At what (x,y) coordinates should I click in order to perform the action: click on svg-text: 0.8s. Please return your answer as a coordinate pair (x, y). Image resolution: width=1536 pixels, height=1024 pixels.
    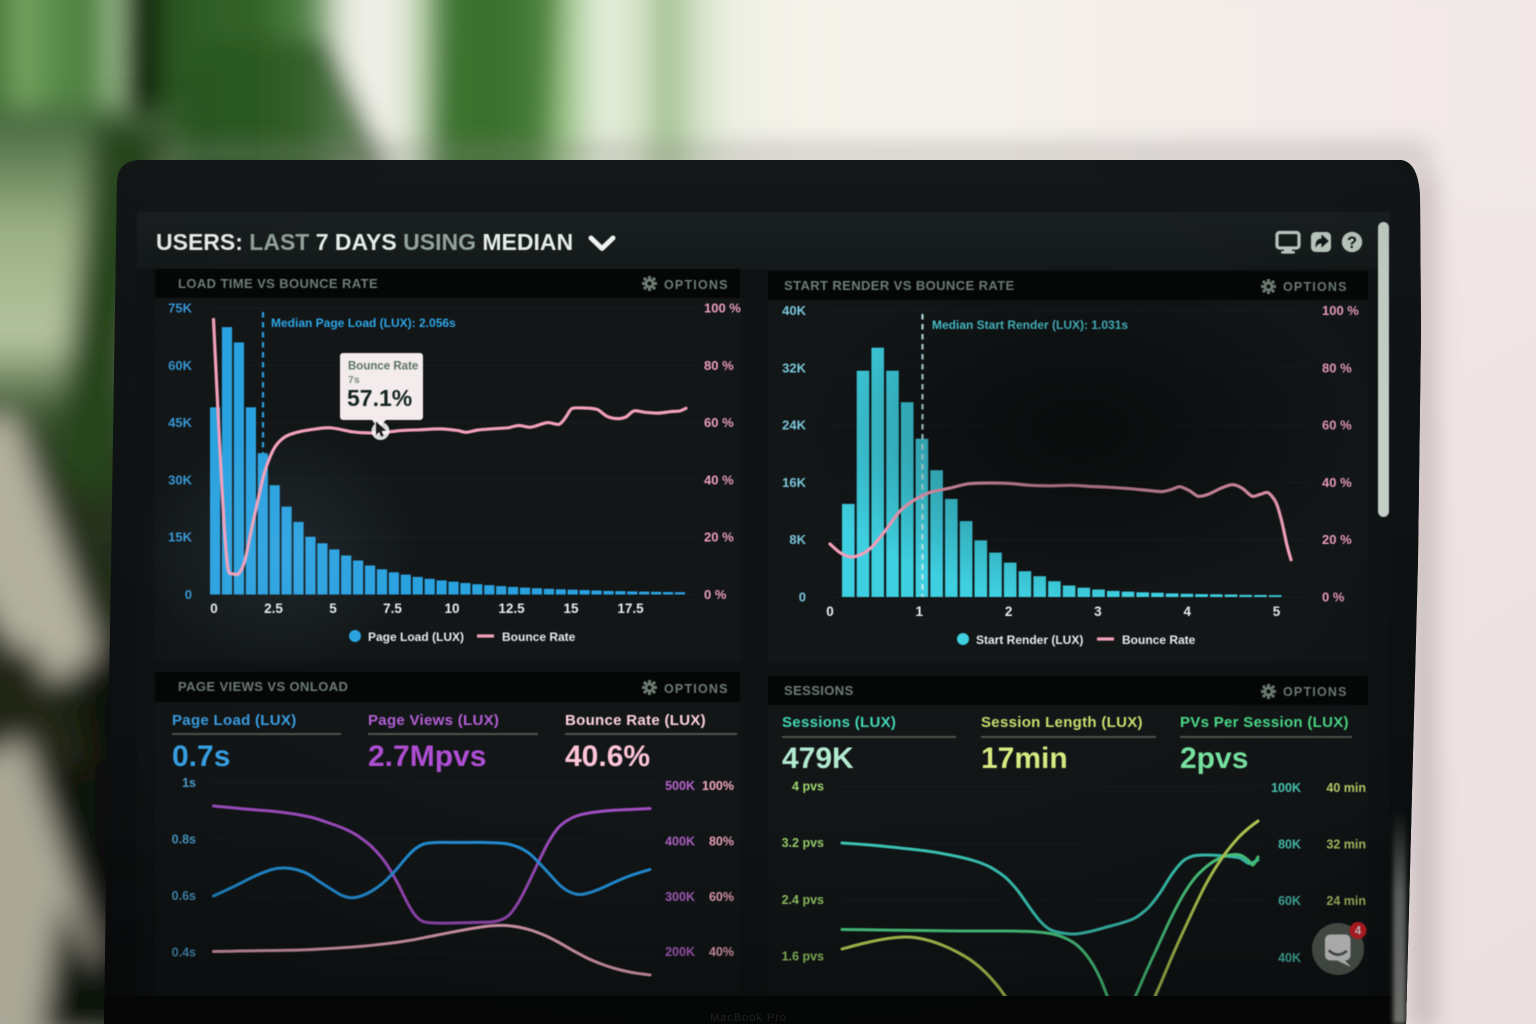
    Looking at the image, I should click on (184, 840).